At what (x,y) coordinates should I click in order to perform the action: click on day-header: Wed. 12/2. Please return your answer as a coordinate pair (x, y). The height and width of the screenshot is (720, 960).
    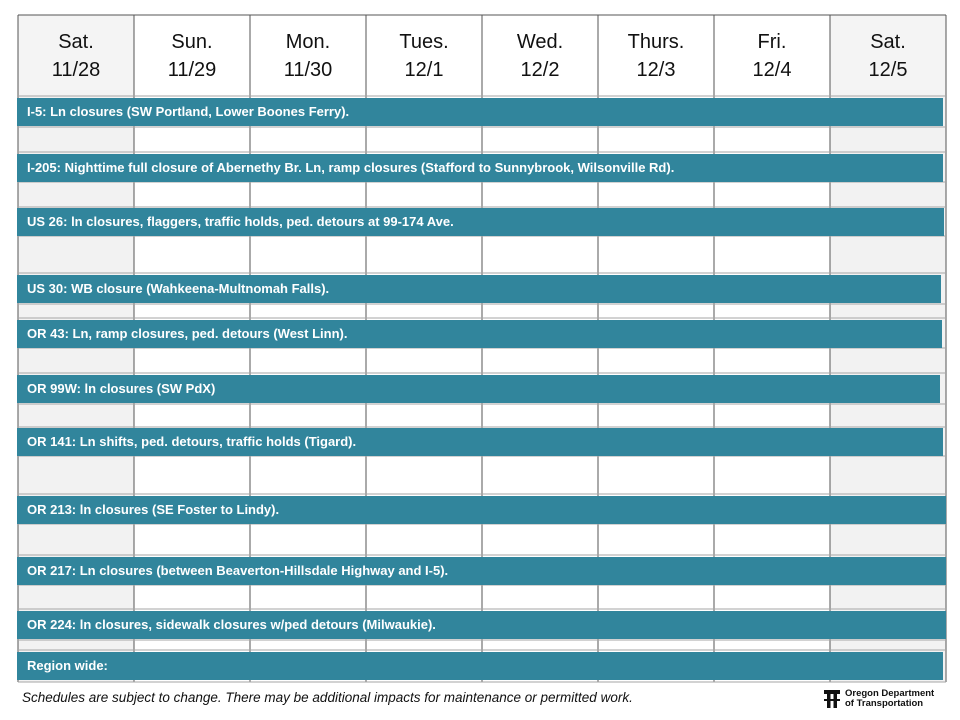
    Looking at the image, I should click on (540, 56).